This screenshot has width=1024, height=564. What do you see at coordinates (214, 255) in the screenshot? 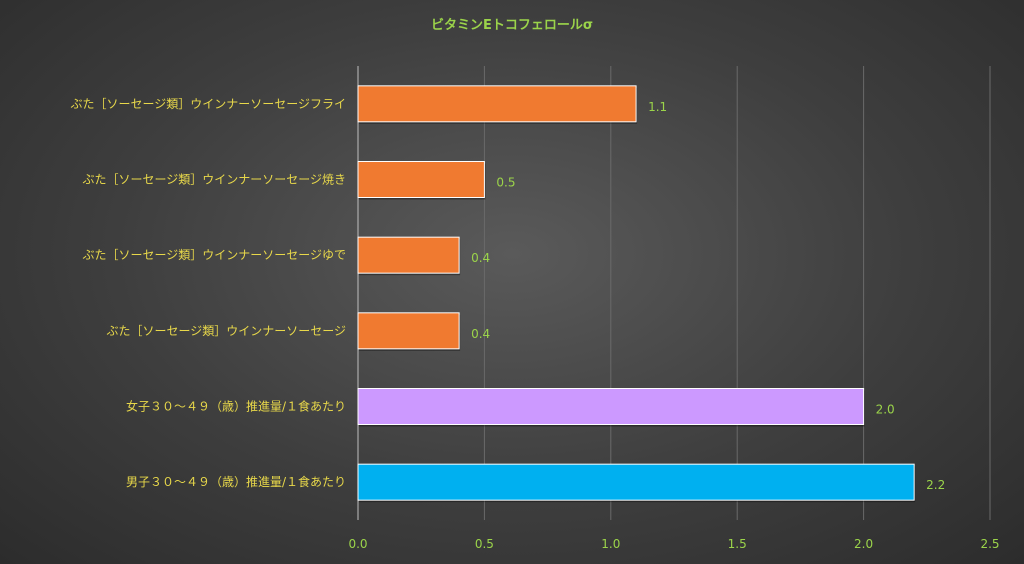
I see `category-label: ぶた［ソーセージ類］ウインナーソーセージゆで` at bounding box center [214, 255].